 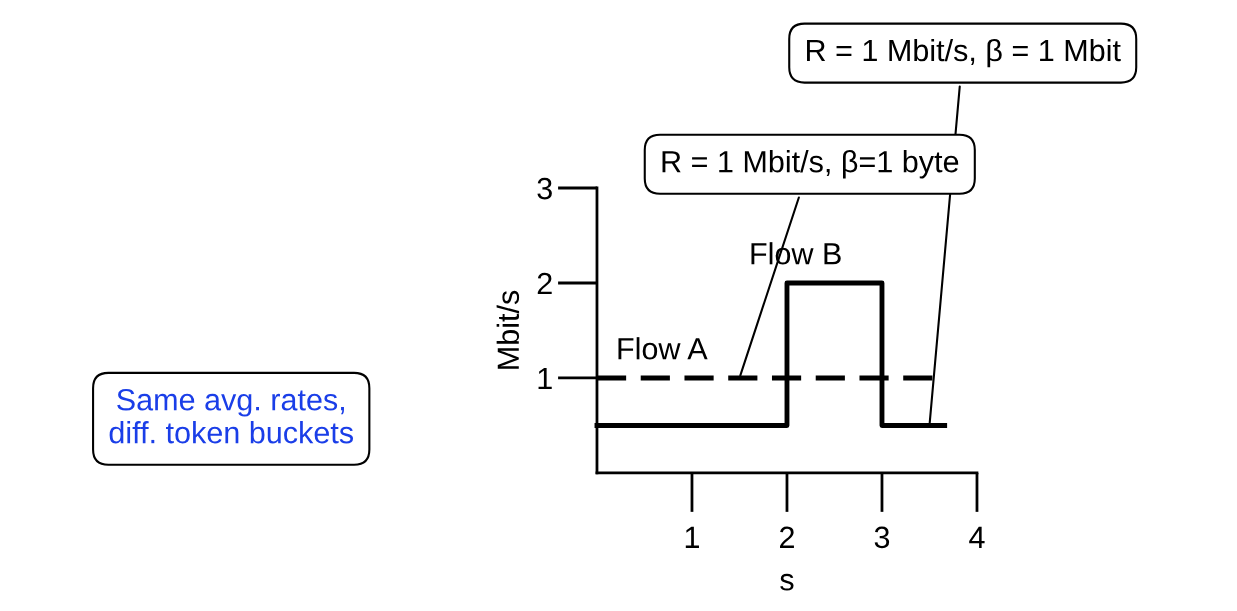 I want to click on annotation: R = 1 Mbit/s, β = 1 Mbit, so click(x=964, y=53).